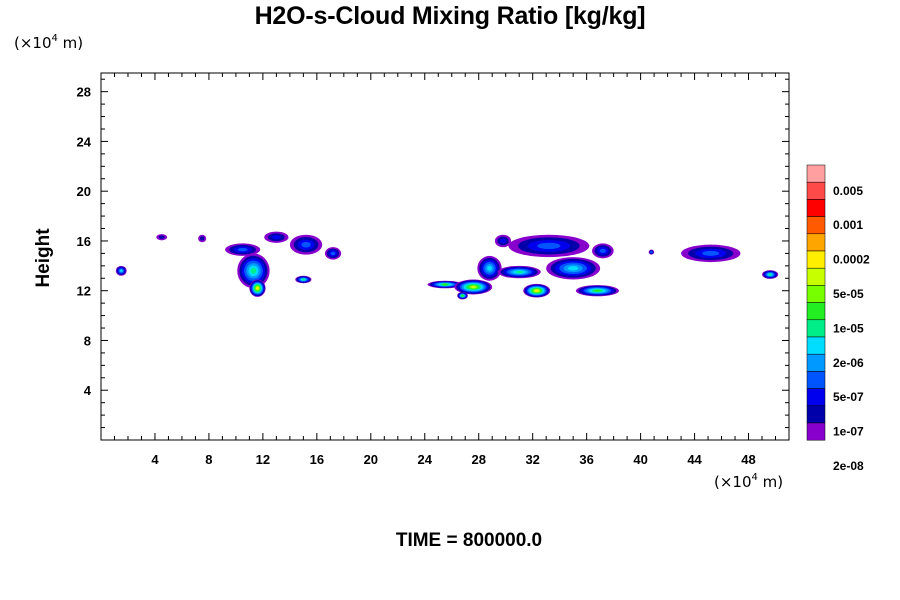 The image size is (900, 600). I want to click on y-tick-label: 28, so click(84, 92).